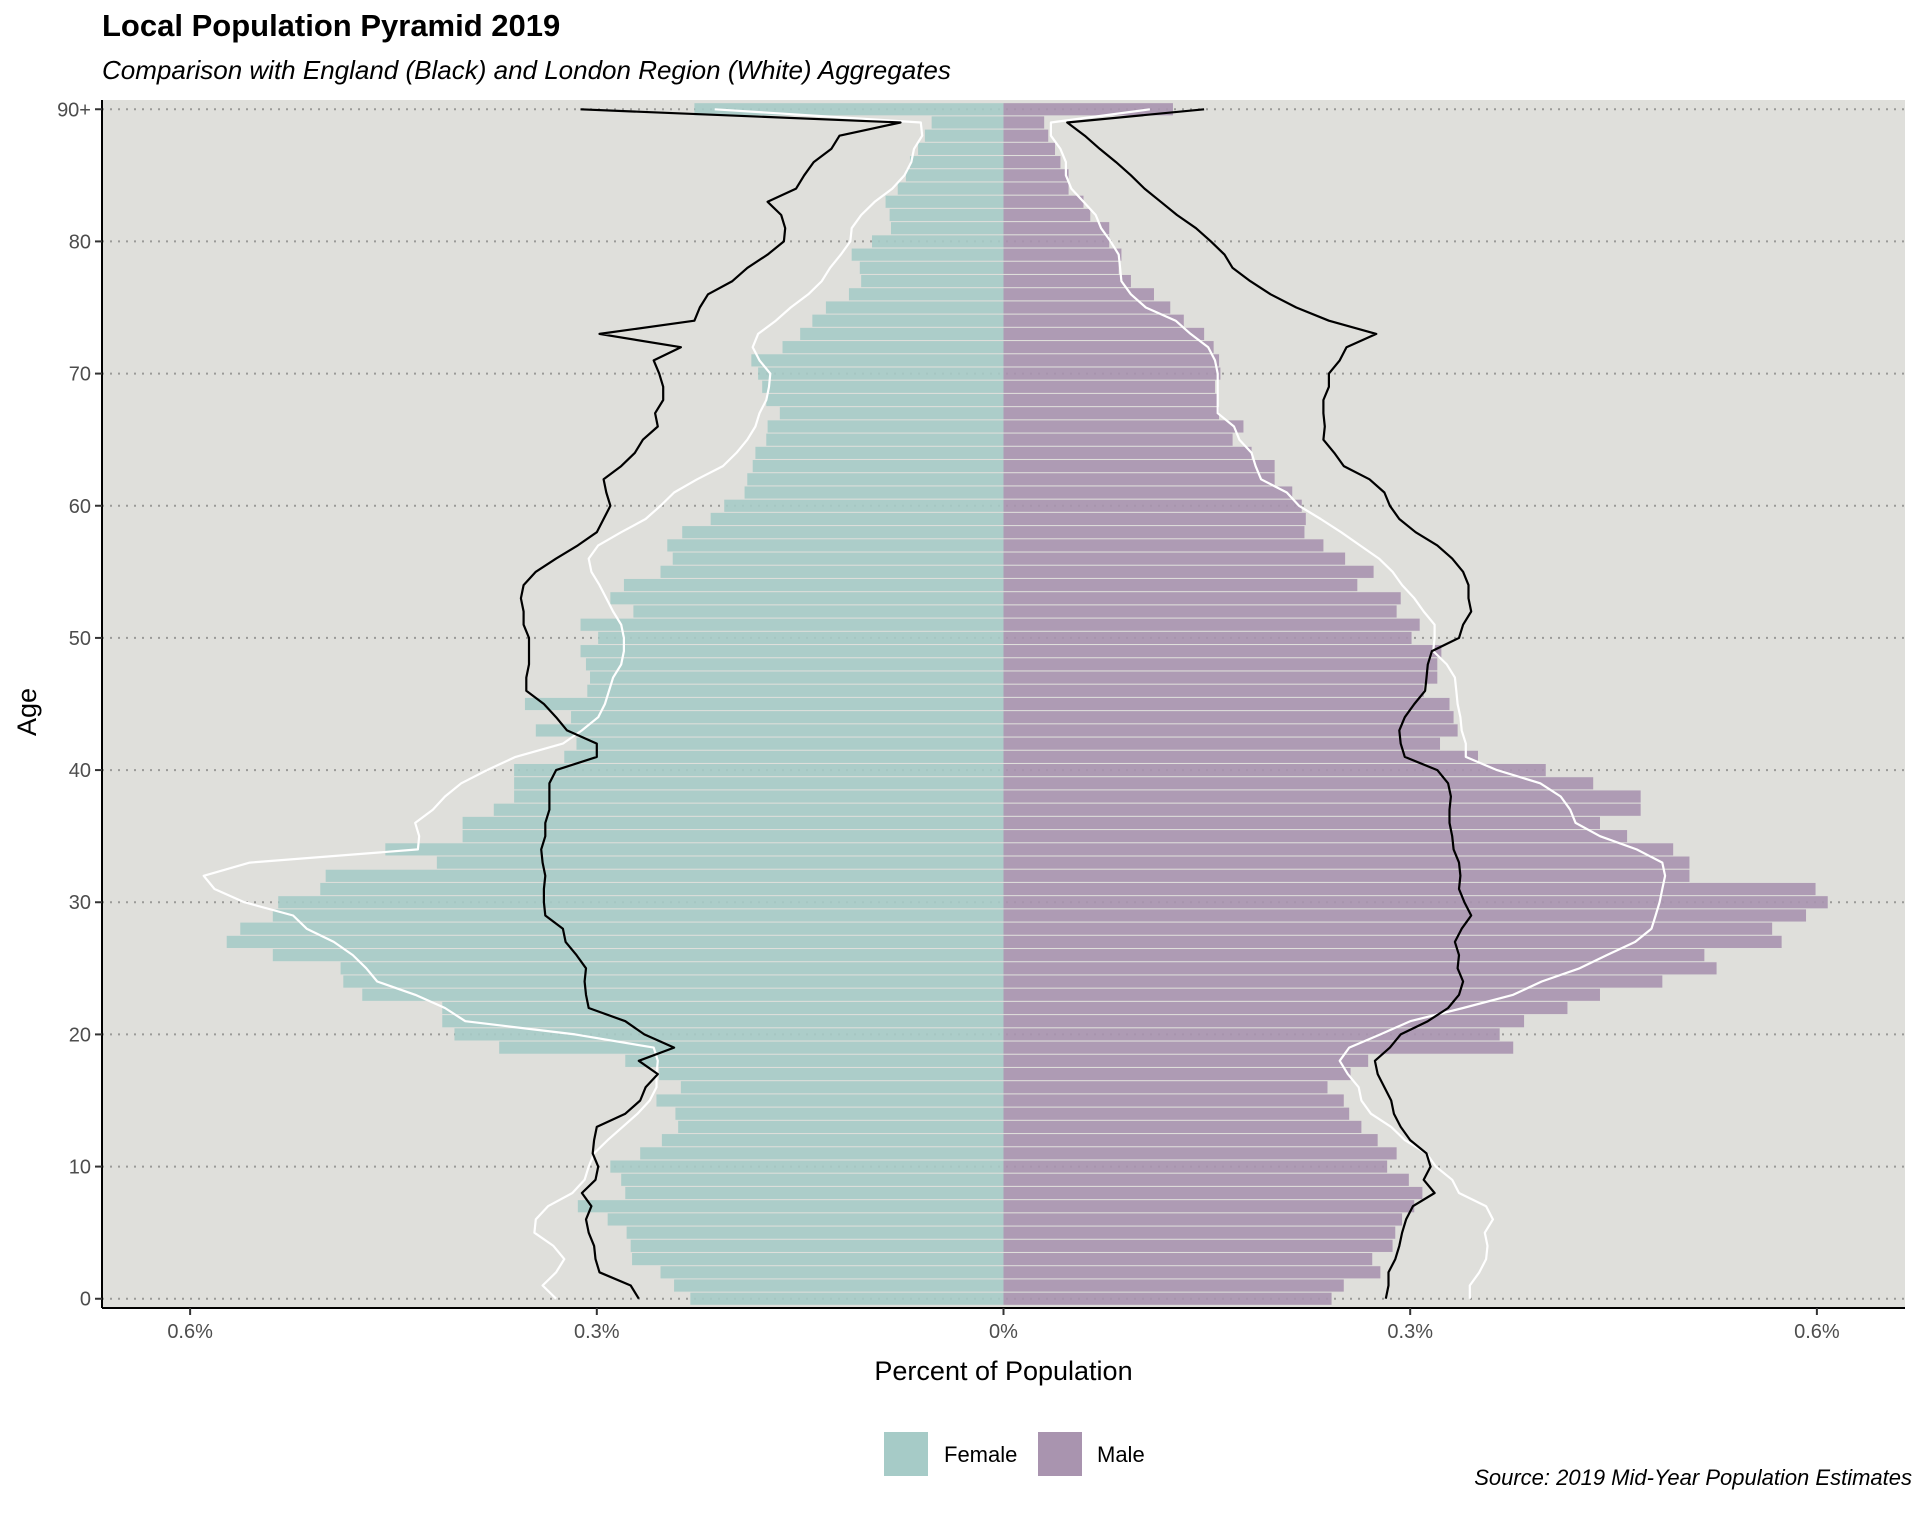 This screenshot has width=1920, height=1536. What do you see at coordinates (1003, 1325) in the screenshot?
I see `x-axis-ticks: 0.6% 0.3% 0% 0.3% 0.6%` at bounding box center [1003, 1325].